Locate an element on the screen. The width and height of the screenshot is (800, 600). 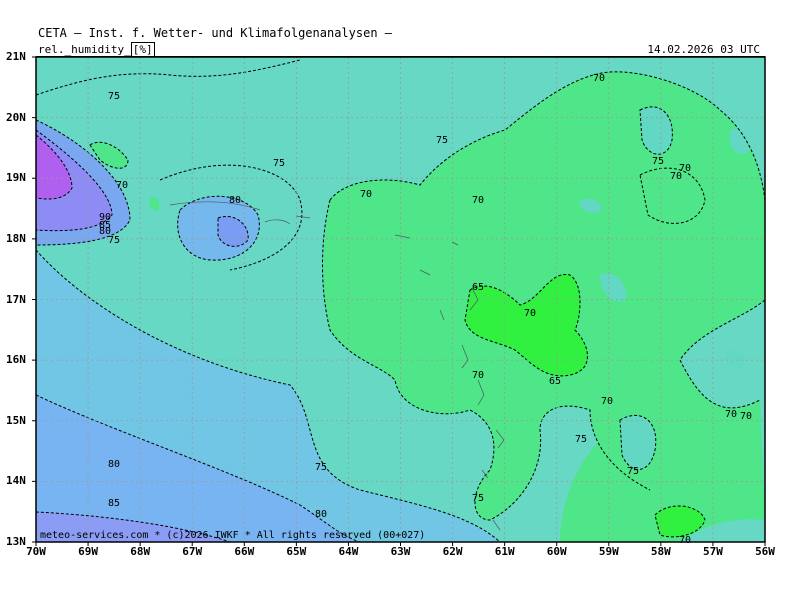
lat-label: 19N is located at coordinates (16, 178).